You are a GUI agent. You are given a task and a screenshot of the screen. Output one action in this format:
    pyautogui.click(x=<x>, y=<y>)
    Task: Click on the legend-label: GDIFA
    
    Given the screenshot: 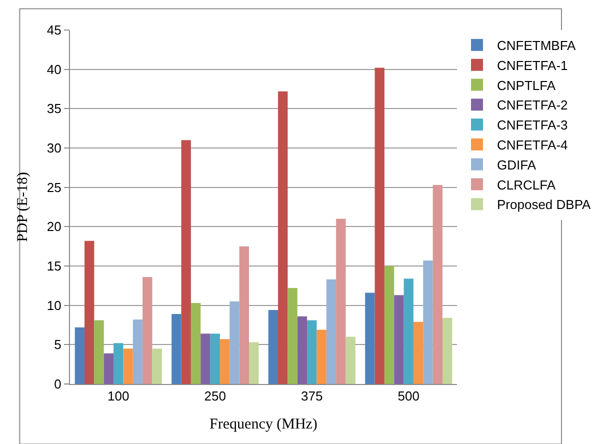 What is the action you would take?
    pyautogui.click(x=516, y=164)
    